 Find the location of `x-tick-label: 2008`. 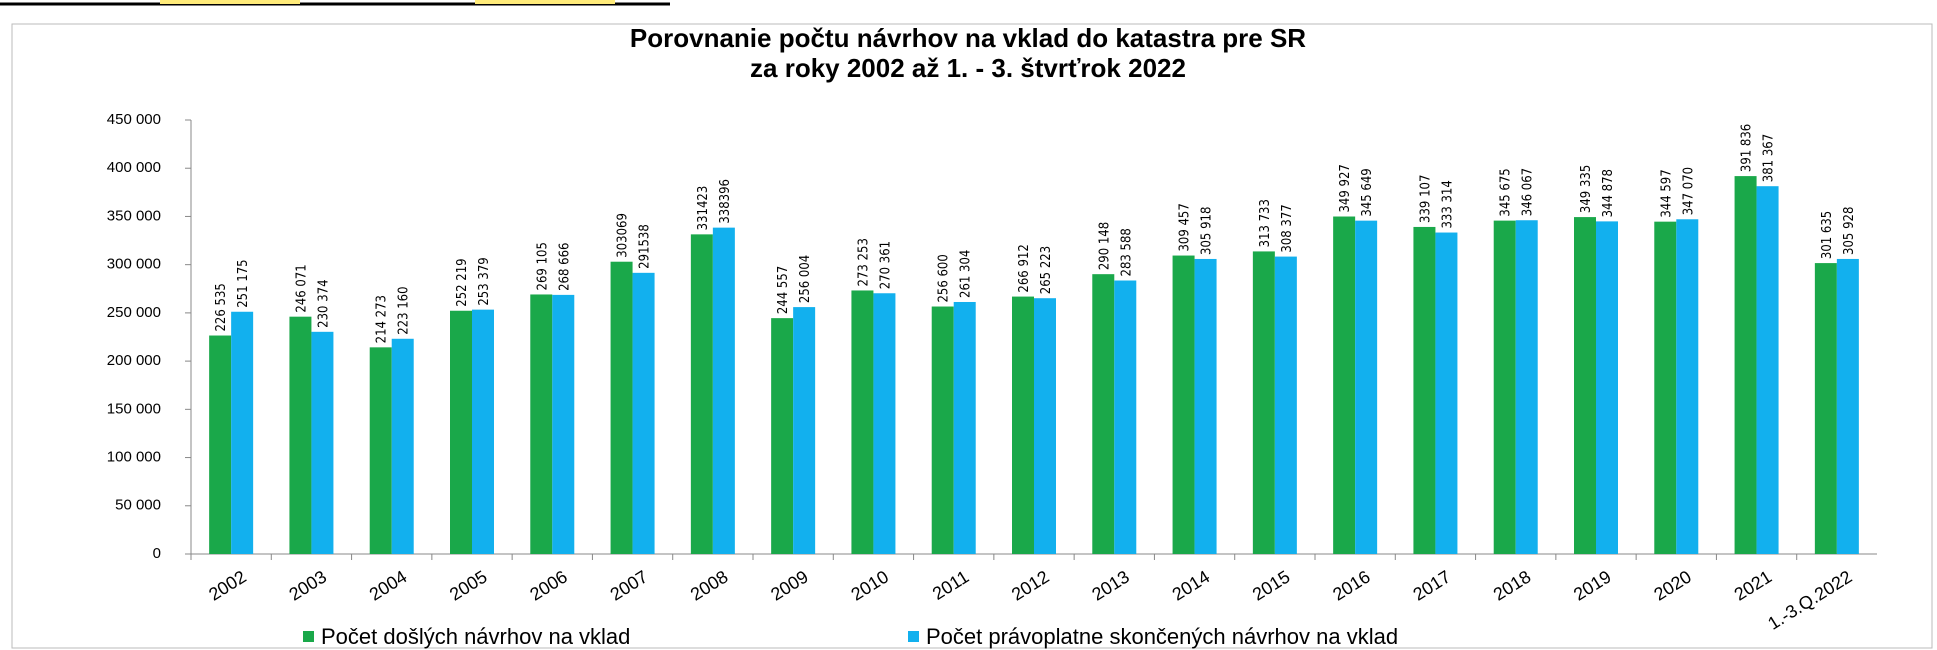

x-tick-label: 2008 is located at coordinates (709, 585).